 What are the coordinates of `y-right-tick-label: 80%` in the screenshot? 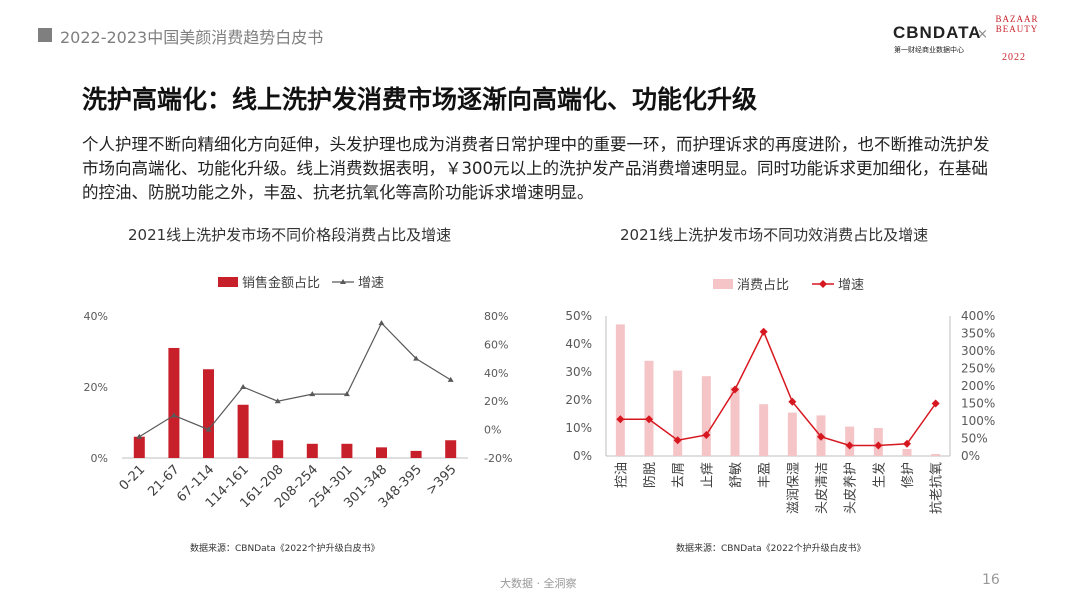 It's located at (496, 316).